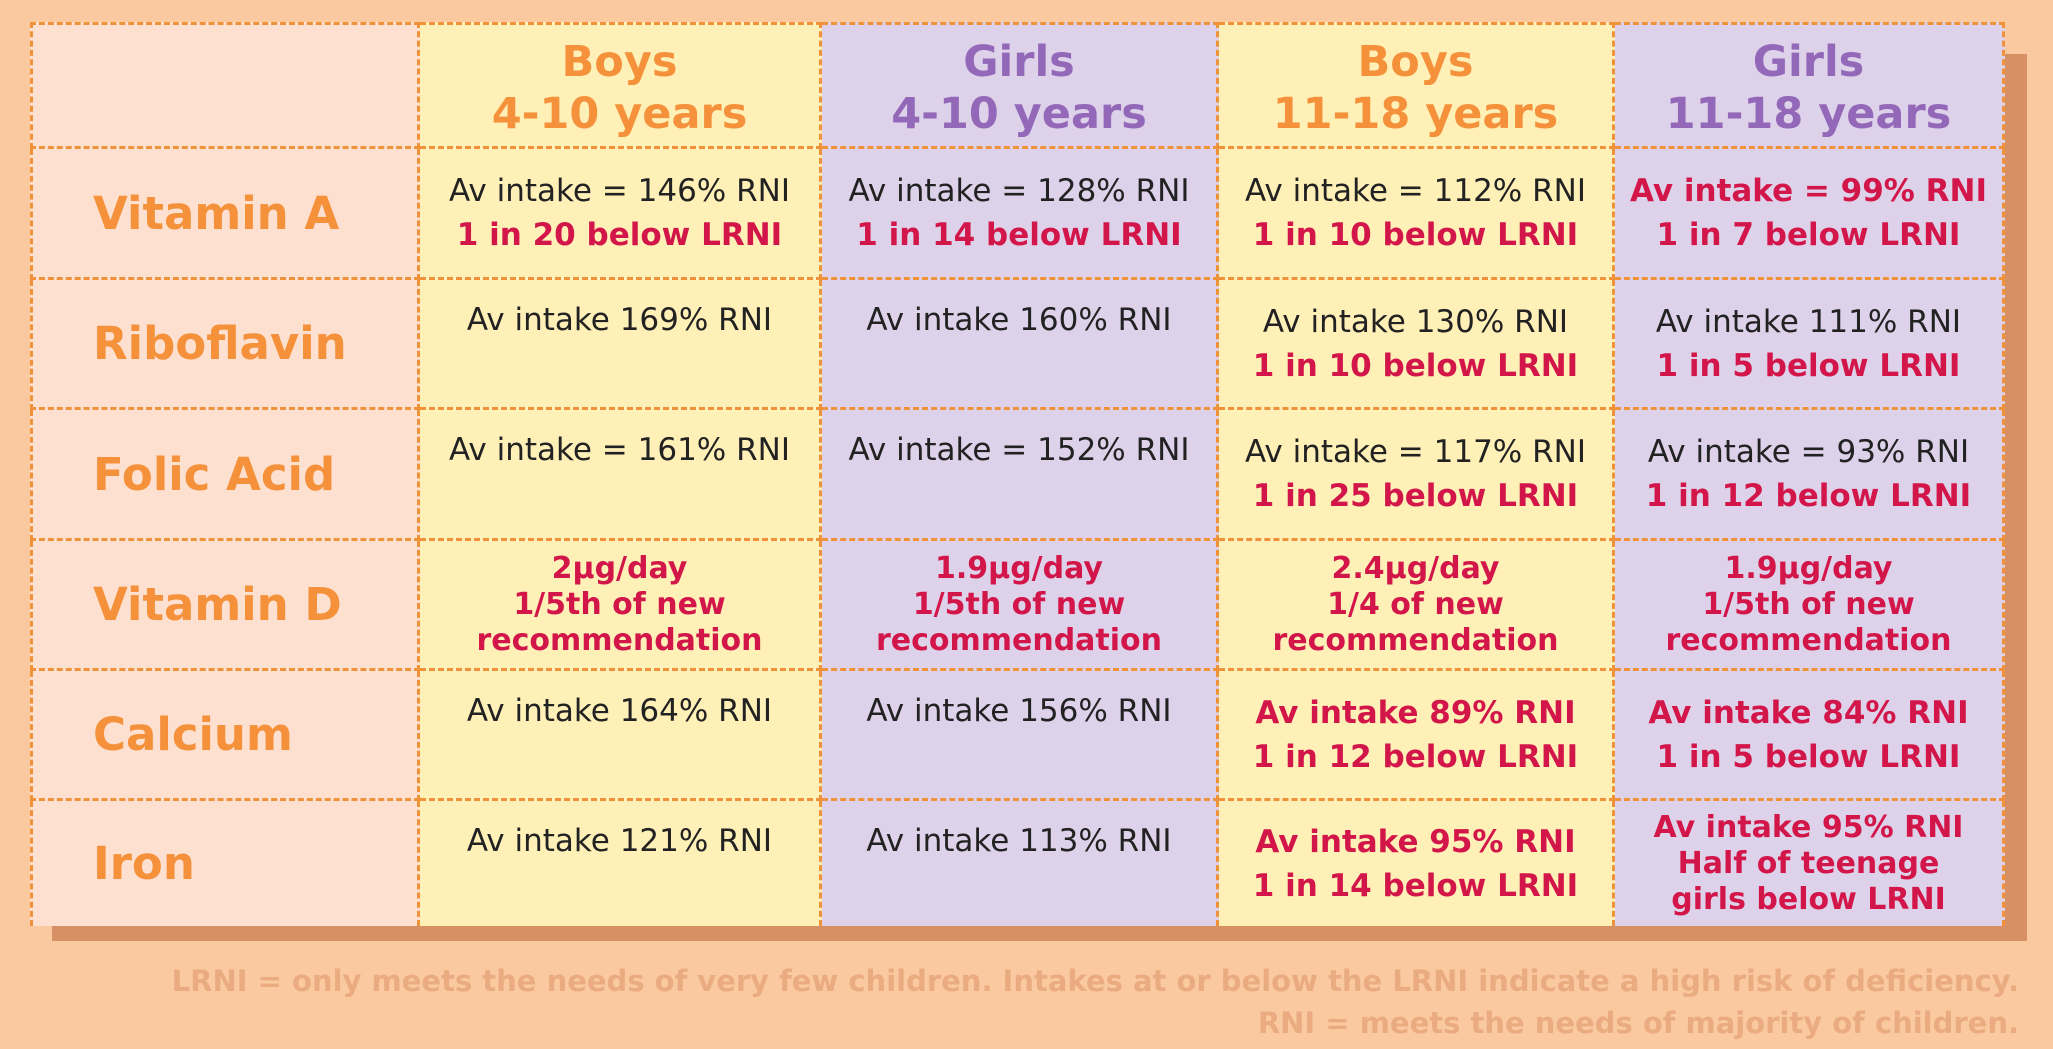 This screenshot has width=2053, height=1049. Describe the element at coordinates (621, 345) in the screenshot. I see `cell-riboflavin-boys-4-10: Av intake 169% RNI` at that location.